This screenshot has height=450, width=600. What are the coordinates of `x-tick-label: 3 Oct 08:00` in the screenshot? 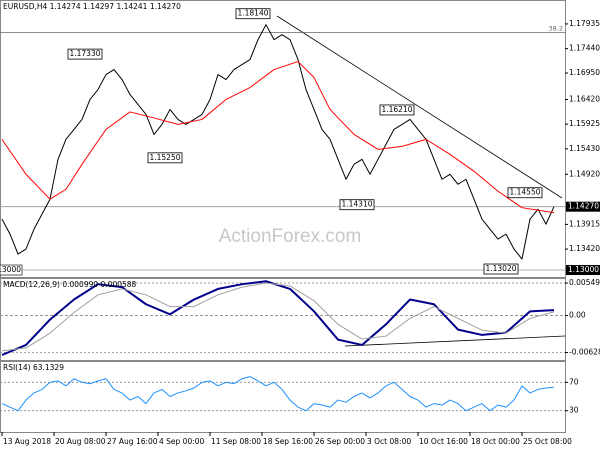 It's located at (389, 441).